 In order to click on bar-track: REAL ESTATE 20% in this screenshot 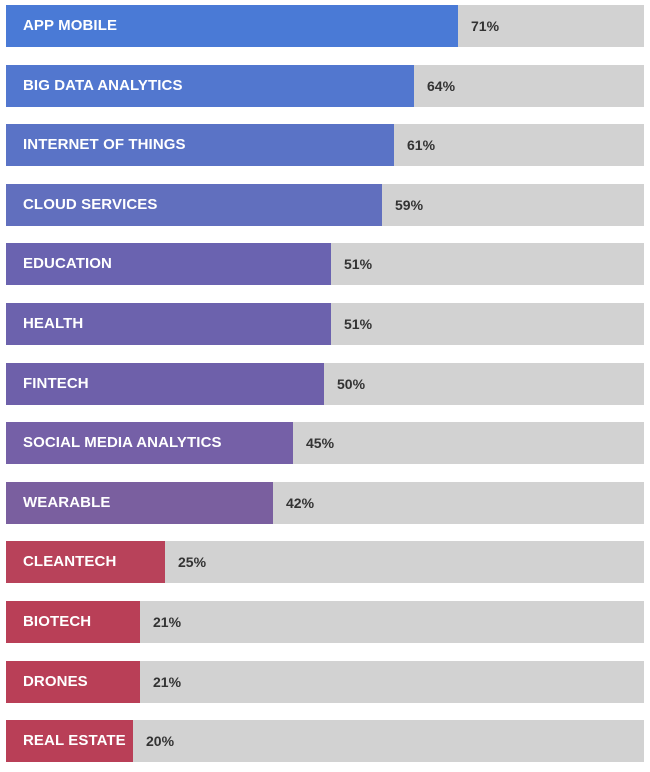, I will do `click(325, 741)`.